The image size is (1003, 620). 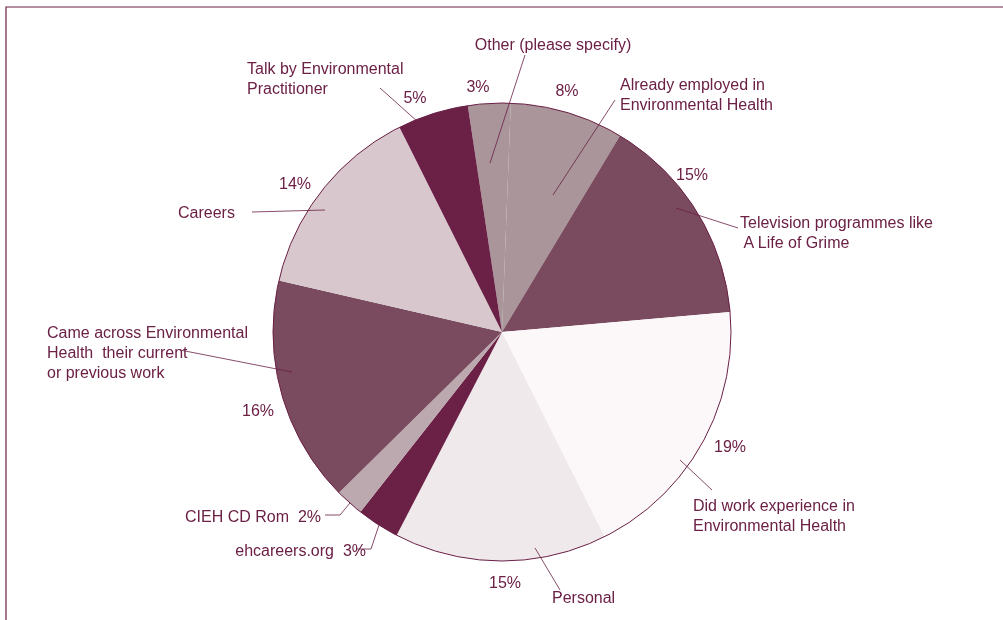 I want to click on slice-label: Other (please specify), so click(x=553, y=44).